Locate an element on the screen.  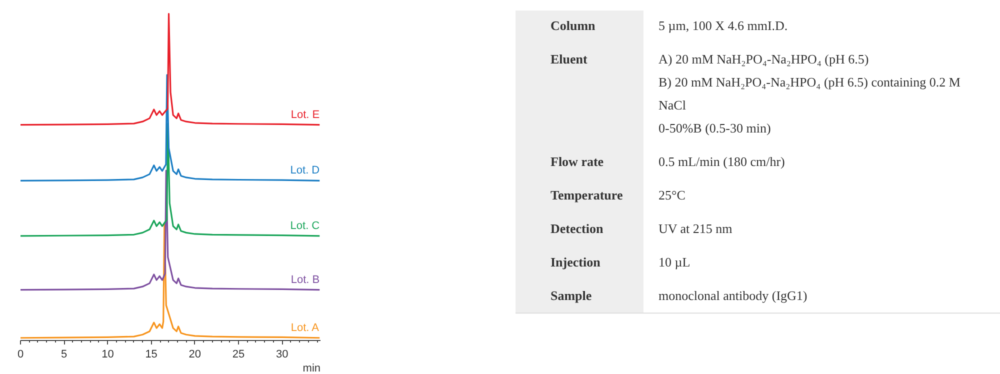
text: Eluent is located at coordinates (569, 59).